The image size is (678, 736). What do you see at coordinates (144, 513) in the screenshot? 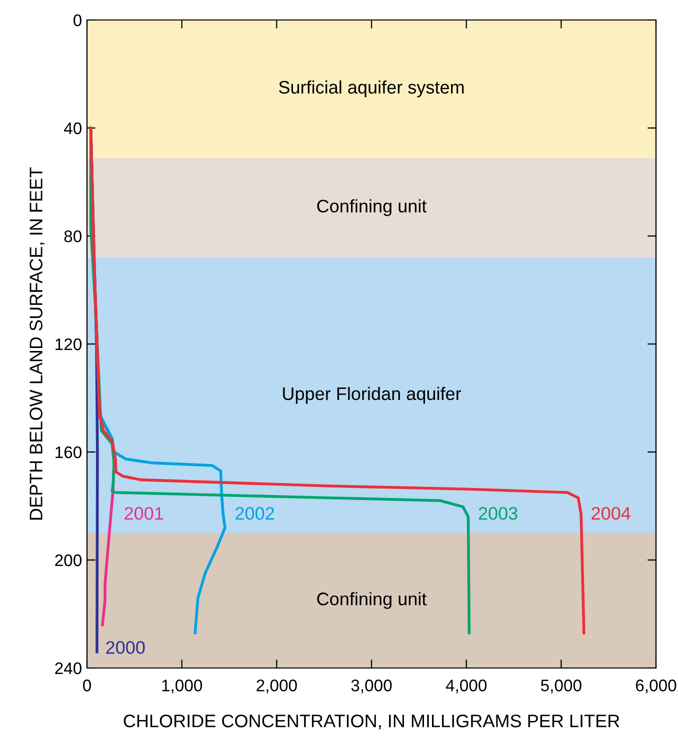
I see `series-label: 2001` at bounding box center [144, 513].